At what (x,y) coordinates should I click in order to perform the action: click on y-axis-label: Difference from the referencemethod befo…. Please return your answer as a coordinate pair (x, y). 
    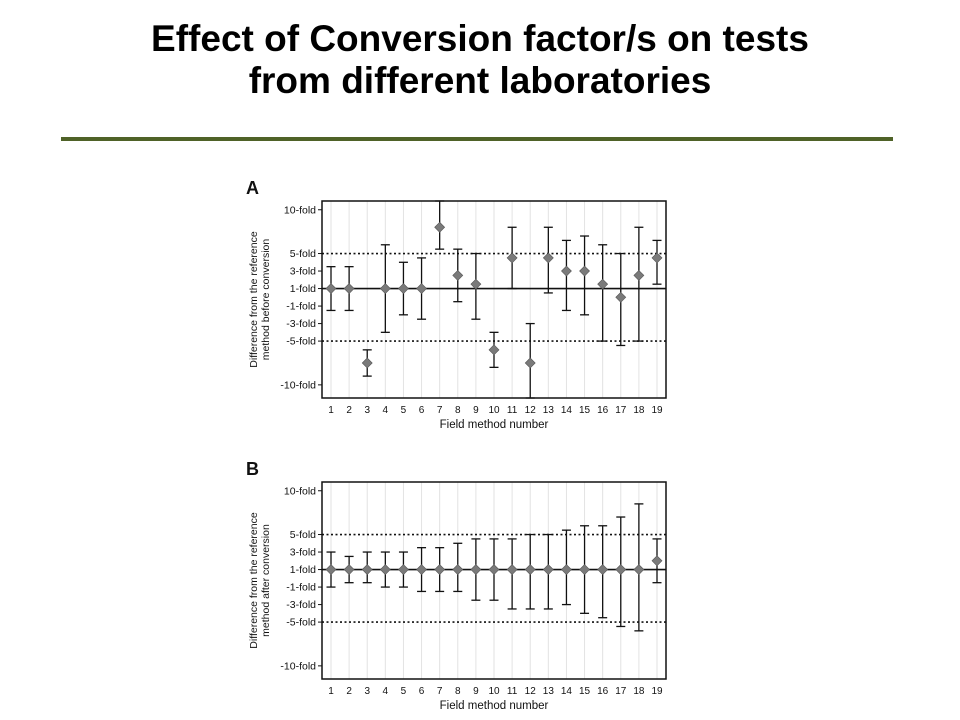
    Looking at the image, I should click on (260, 299).